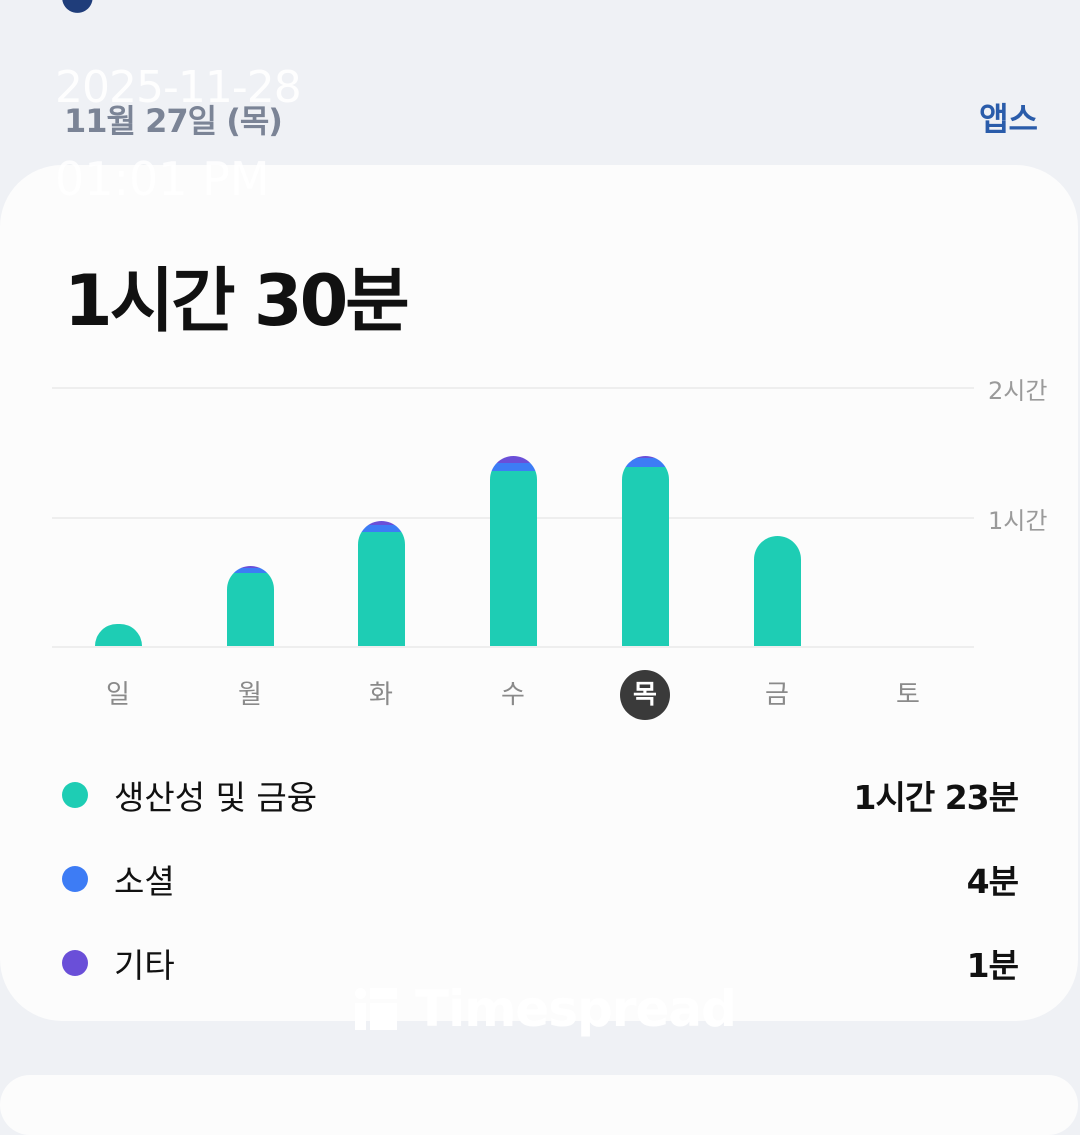 The width and height of the screenshot is (1080, 1135). Describe the element at coordinates (1008, 119) in the screenshot. I see `apps-link: 앱스` at that location.